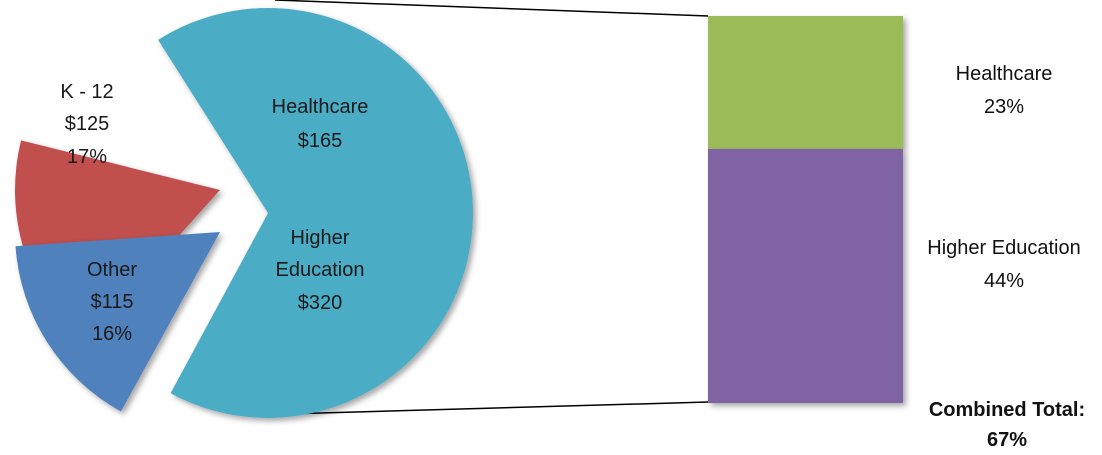 Image resolution: width=1102 pixels, height=455 pixels. Describe the element at coordinates (320, 303) in the screenshot. I see `pie-value-higher-education: $320` at that location.